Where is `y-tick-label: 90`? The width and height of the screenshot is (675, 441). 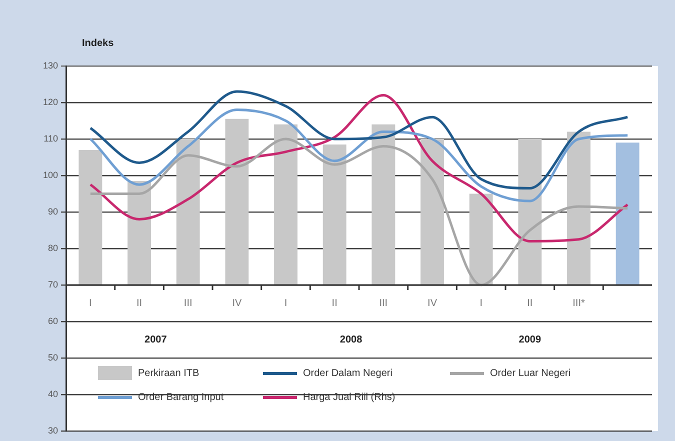 y-tick-label: 90 is located at coordinates (53, 211).